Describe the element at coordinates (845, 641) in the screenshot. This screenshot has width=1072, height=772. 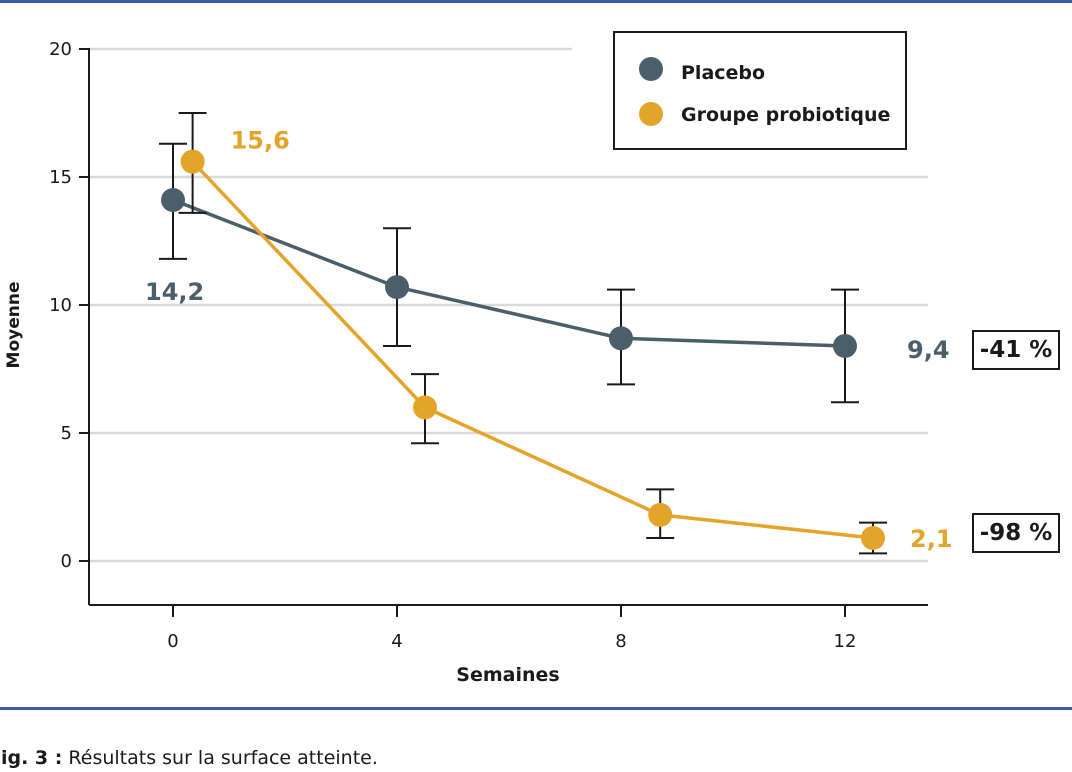
I see `x-tick-label-12: 12` at that location.